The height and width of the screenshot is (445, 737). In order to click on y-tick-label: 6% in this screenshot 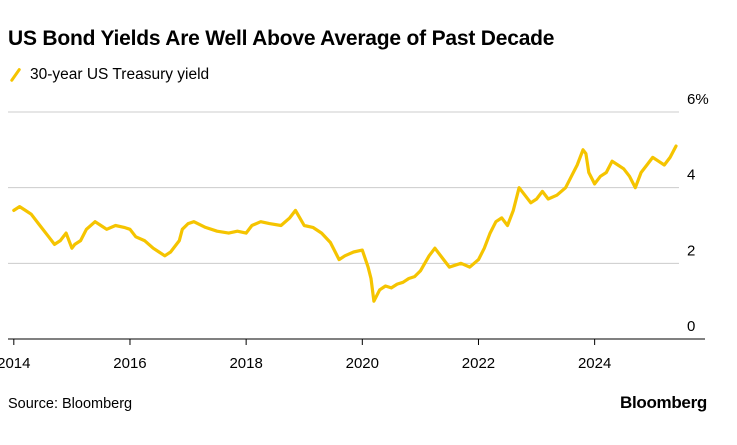, I will do `click(698, 99)`.